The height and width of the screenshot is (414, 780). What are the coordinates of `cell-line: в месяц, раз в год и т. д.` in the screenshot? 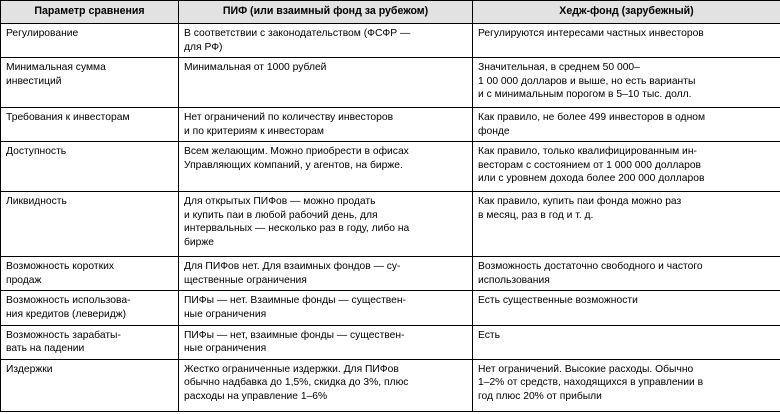 It's located at (536, 215).